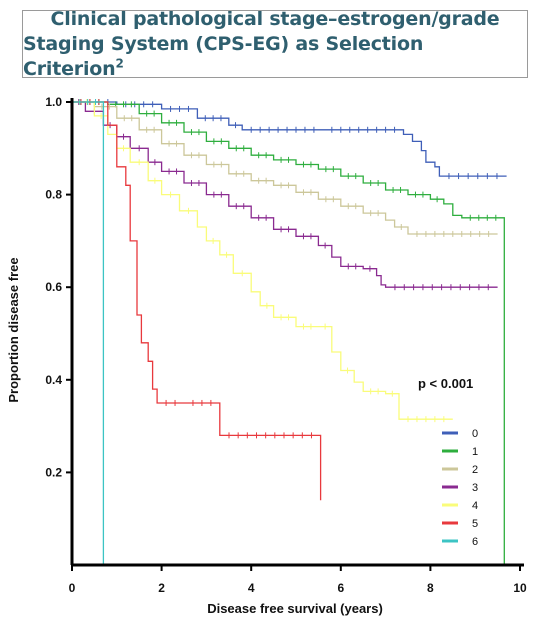  Describe the element at coordinates (53, 287) in the screenshot. I see `y-tick-label-0.6: 0.6` at that location.